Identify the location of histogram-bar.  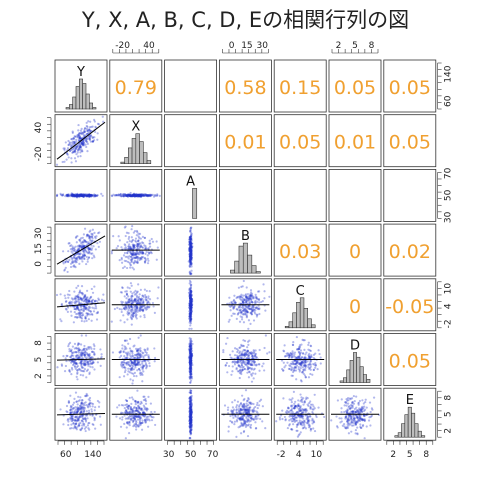
(67, 108).